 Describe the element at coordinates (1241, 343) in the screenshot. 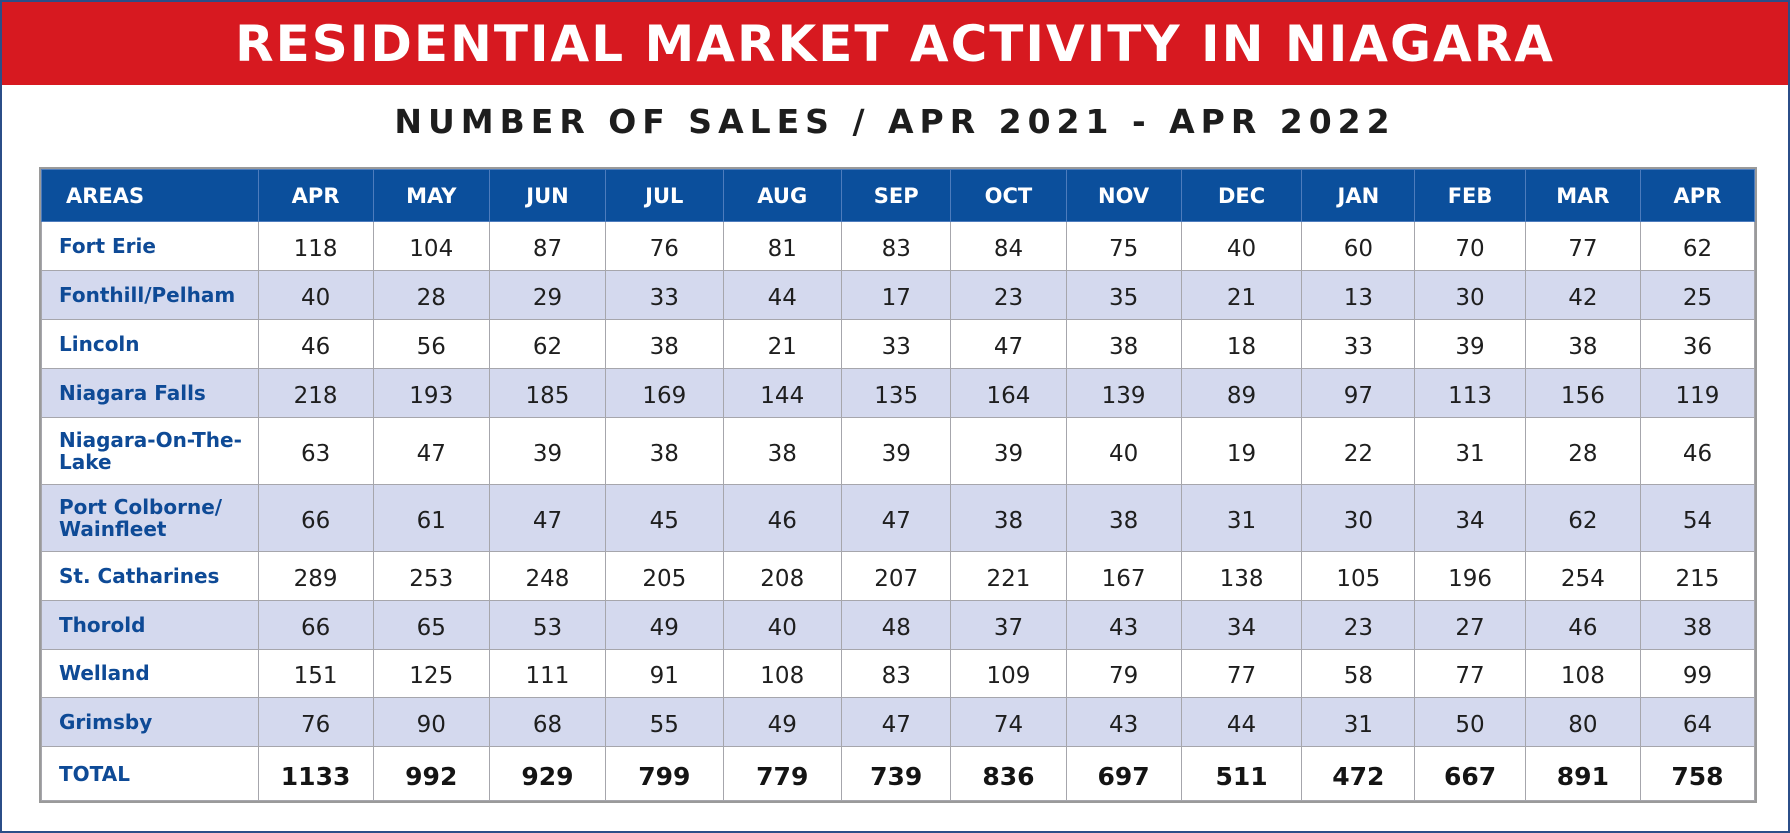

I see `sales-value-cell: 18` at that location.